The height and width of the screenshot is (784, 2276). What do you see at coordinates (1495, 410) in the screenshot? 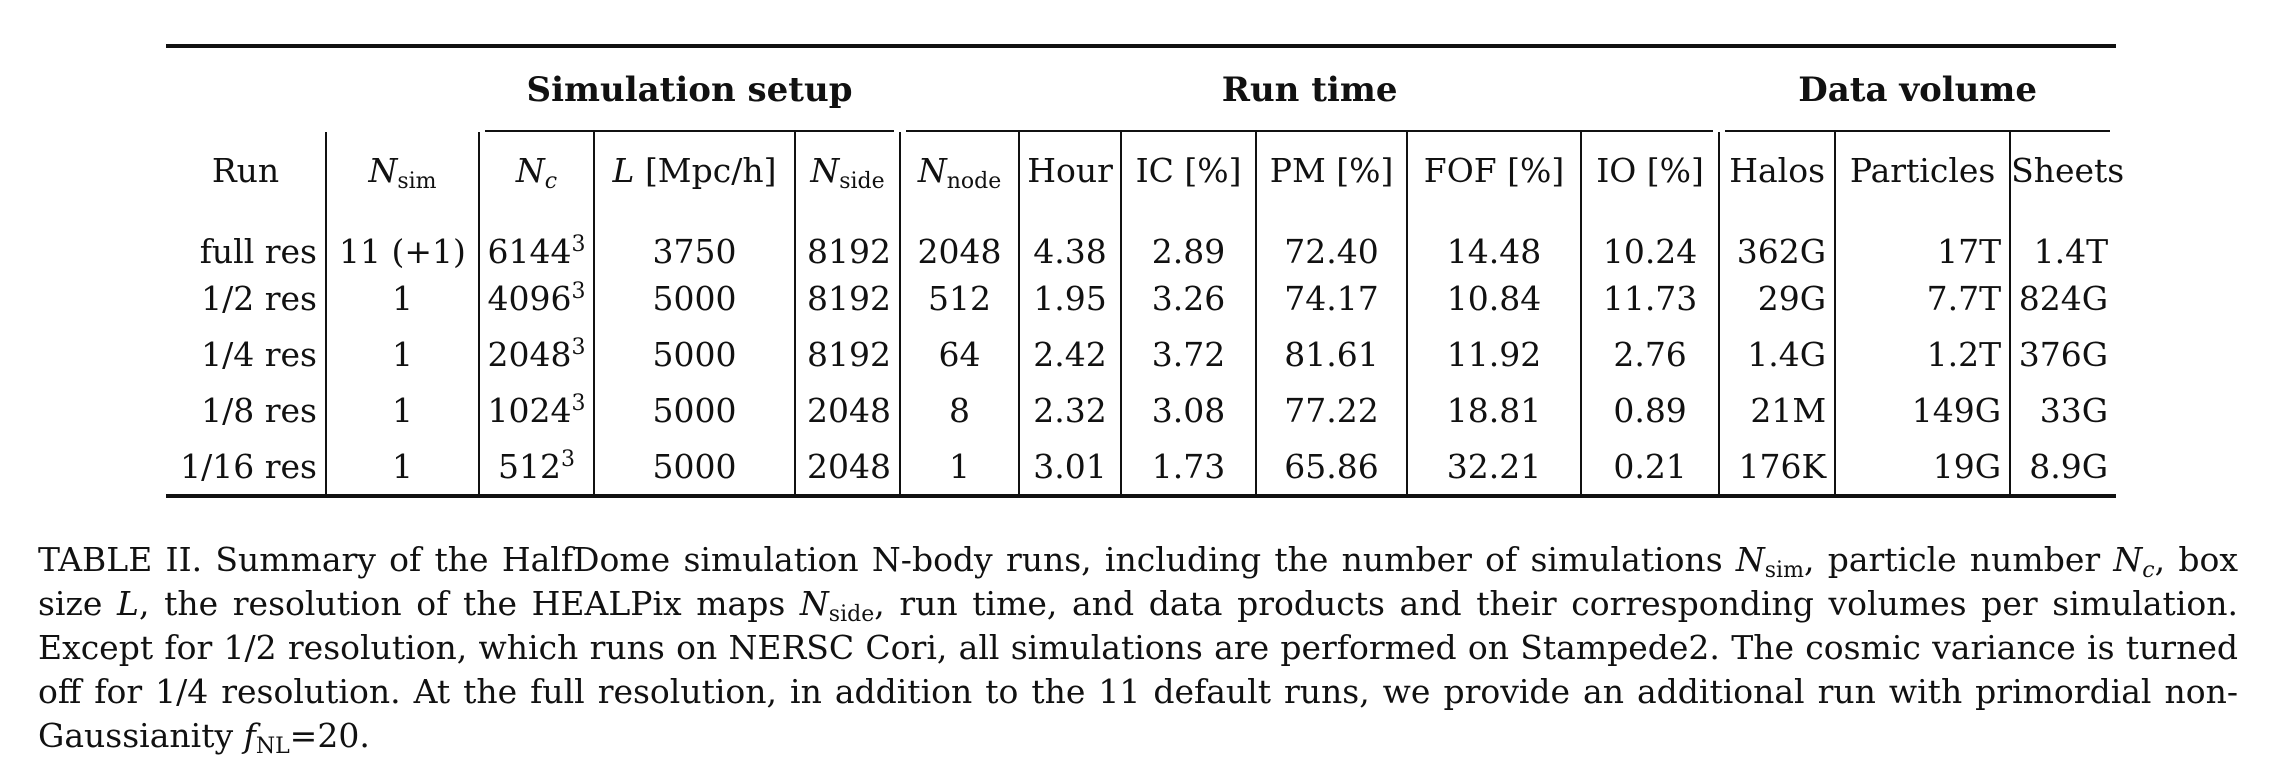
I see `cell-fof: 18.81` at bounding box center [1495, 410].